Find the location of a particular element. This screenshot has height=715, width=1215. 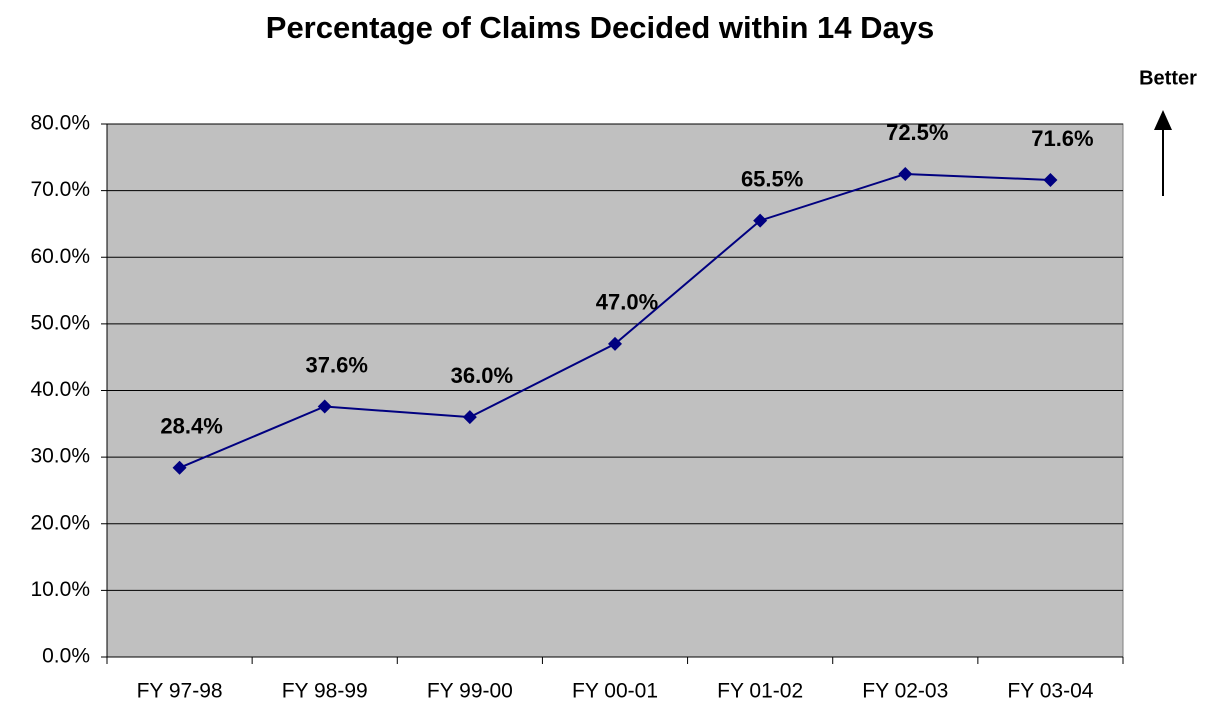

data-label: 71.6% is located at coordinates (1062, 138).